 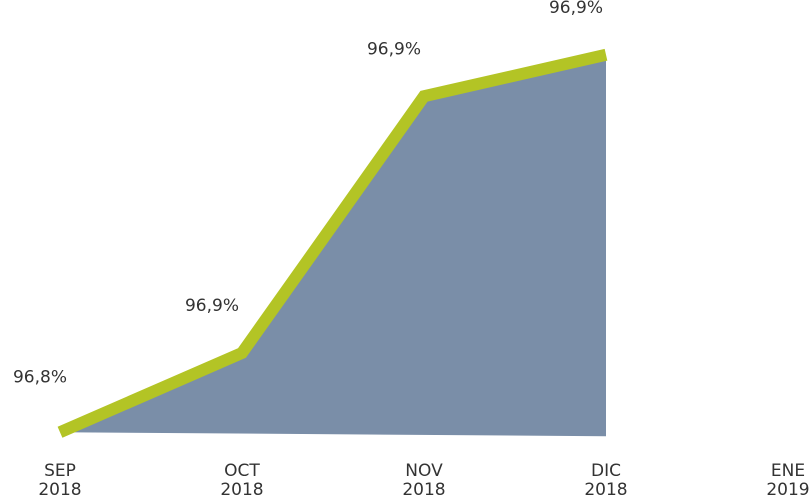 What do you see at coordinates (59, 480) in the screenshot?
I see `x-tick-label: SEP 2018` at bounding box center [59, 480].